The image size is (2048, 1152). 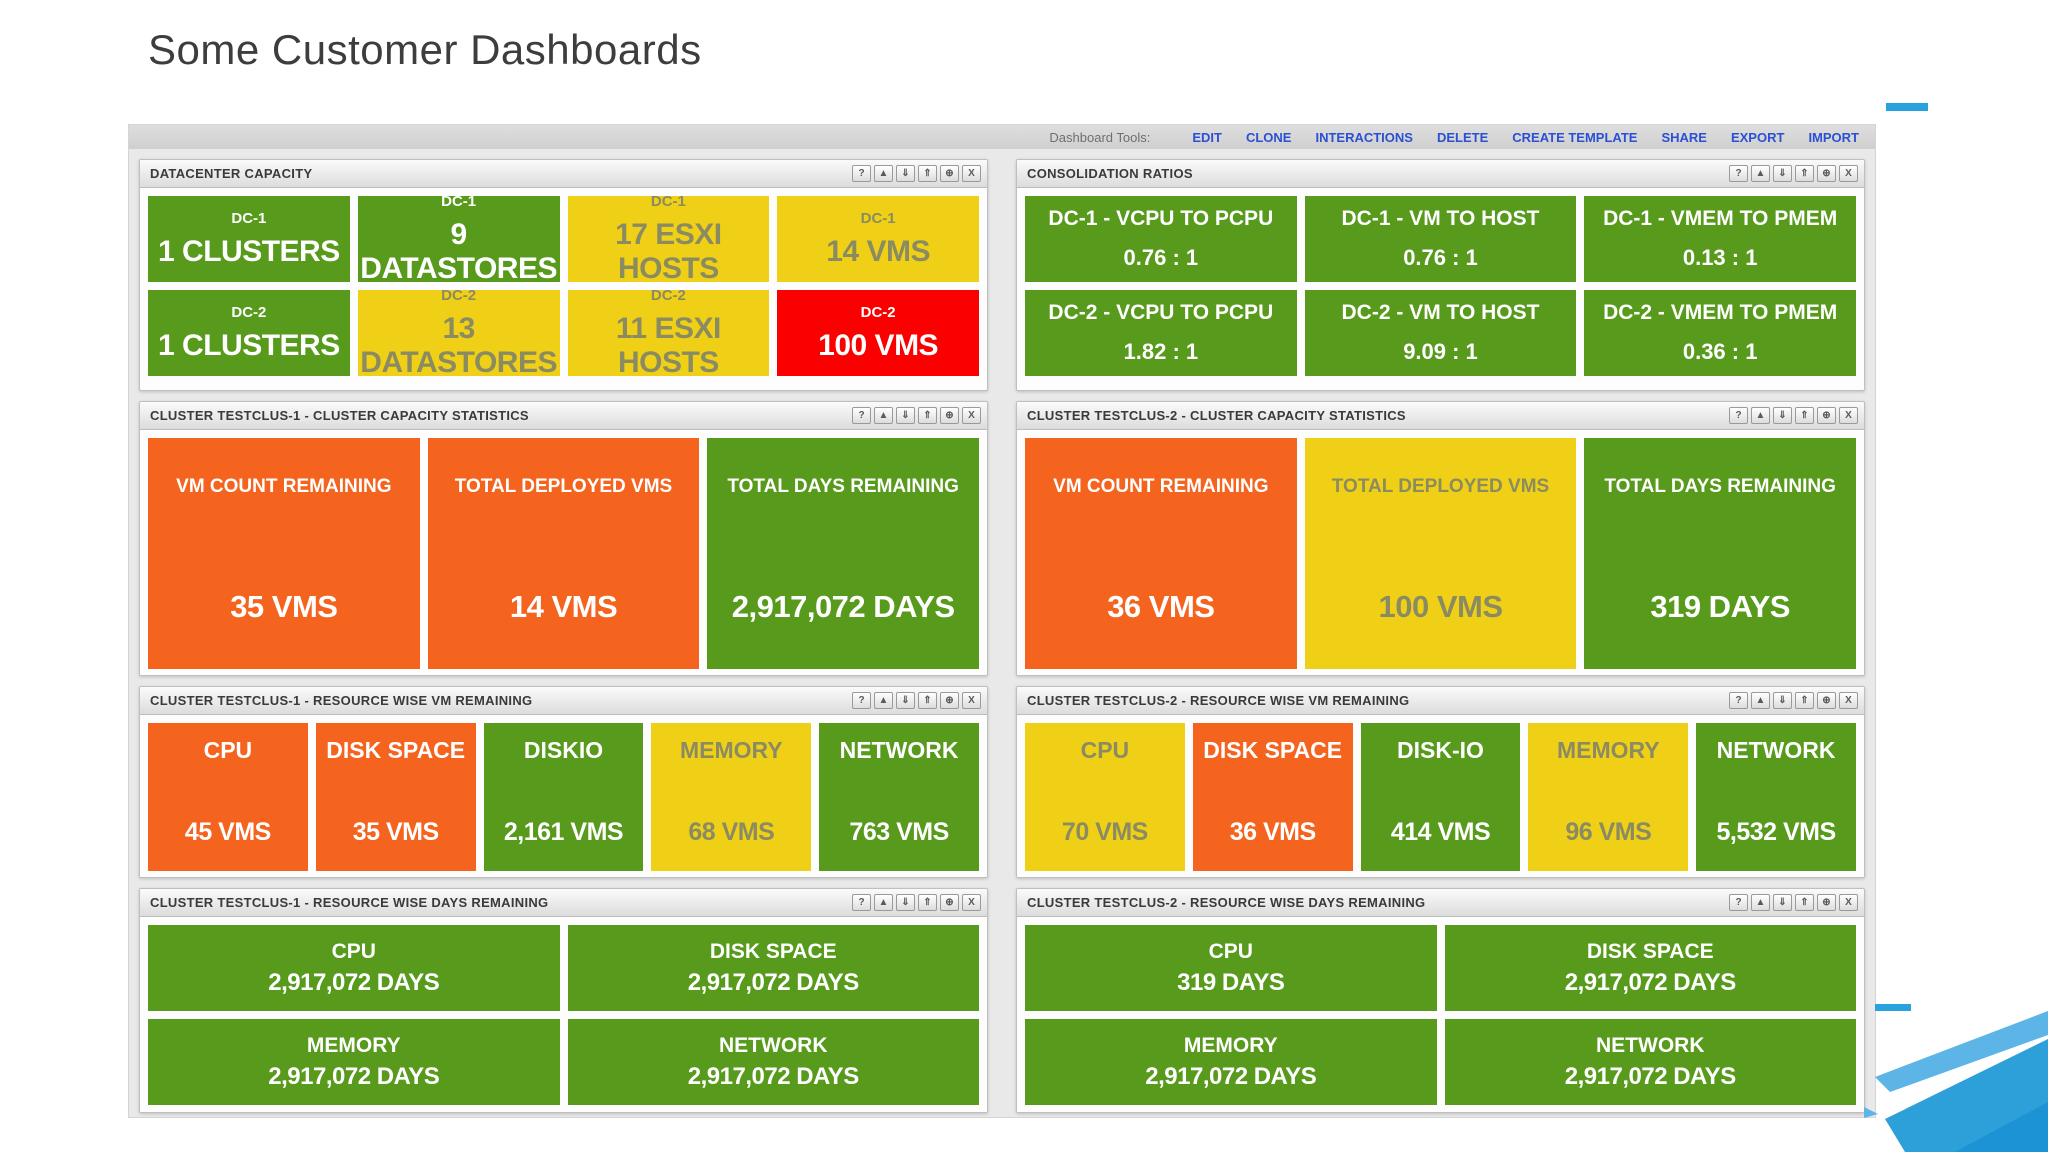 What do you see at coordinates (1161, 257) in the screenshot?
I see `tile-value: 0.76 : 1` at bounding box center [1161, 257].